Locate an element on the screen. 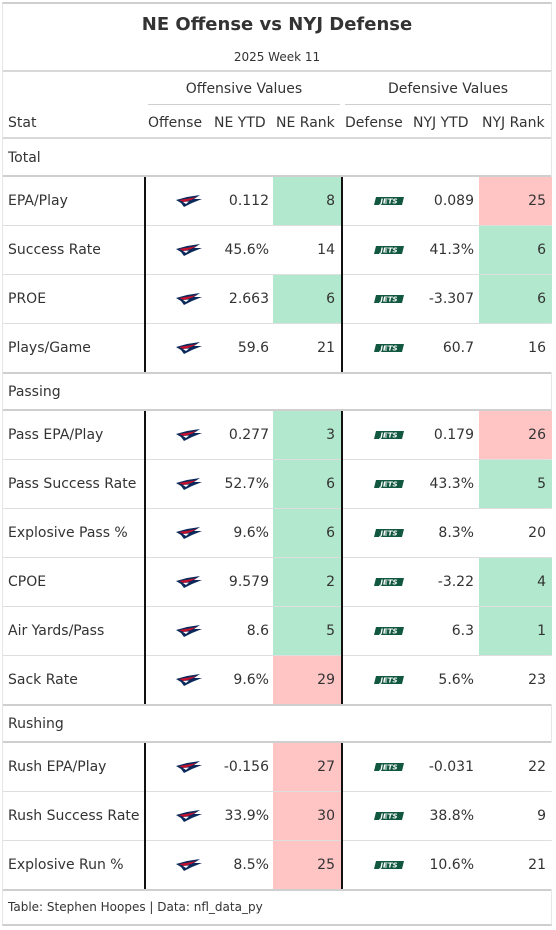 Image resolution: width=556 pixels, height=930 pixels. column-header-stat: Stat is located at coordinates (22, 123).